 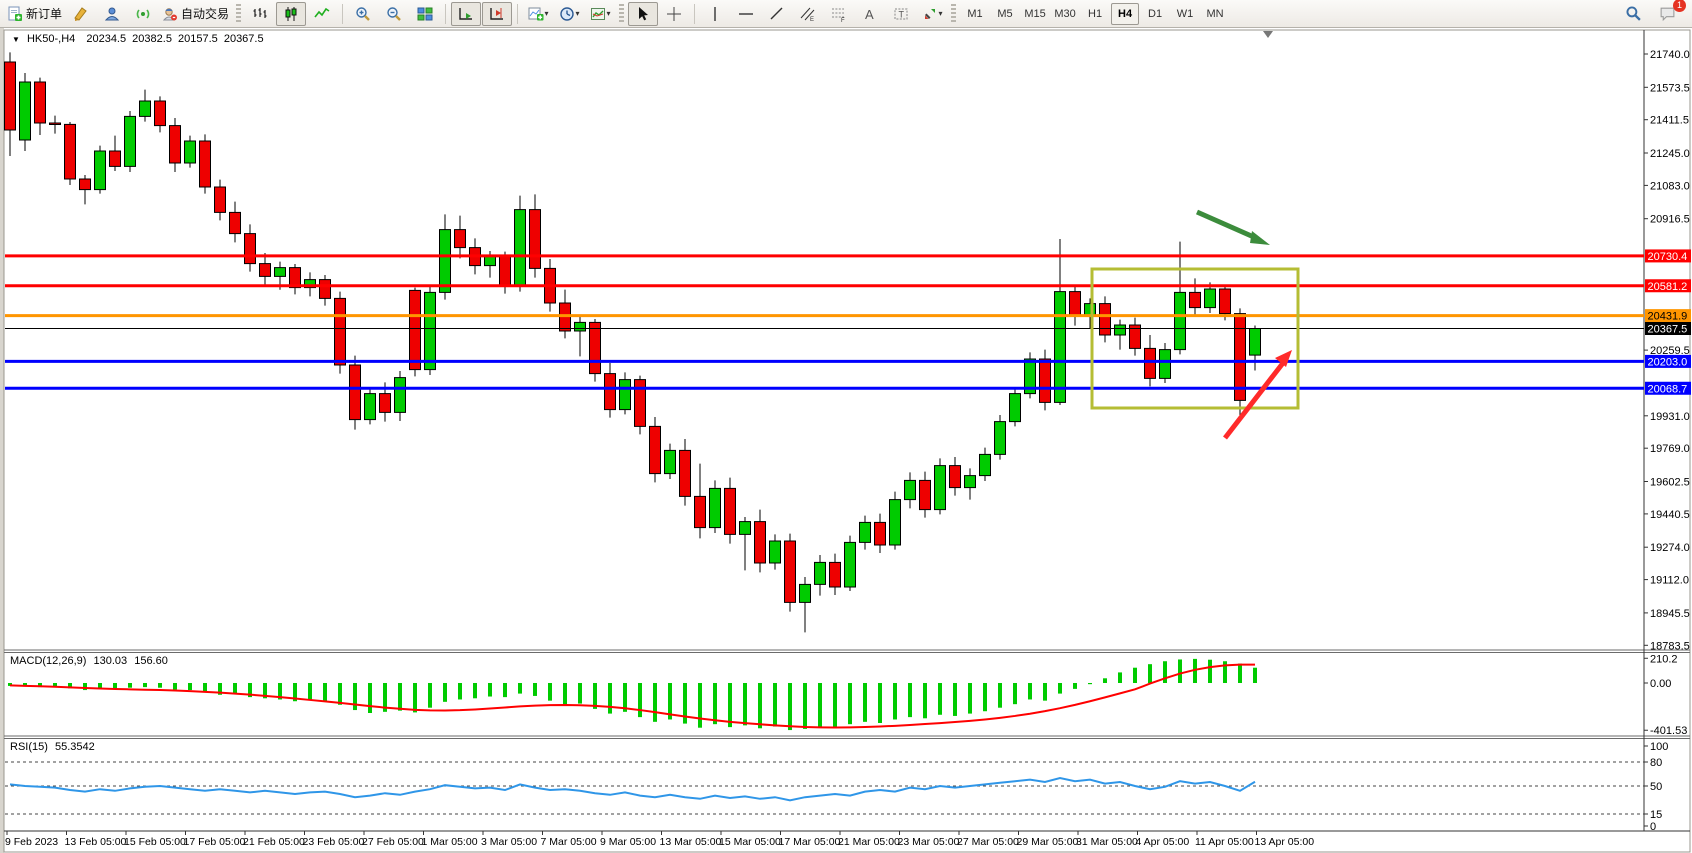 I want to click on arrow-objects-dropdown-caret: ▾, so click(x=940, y=13).